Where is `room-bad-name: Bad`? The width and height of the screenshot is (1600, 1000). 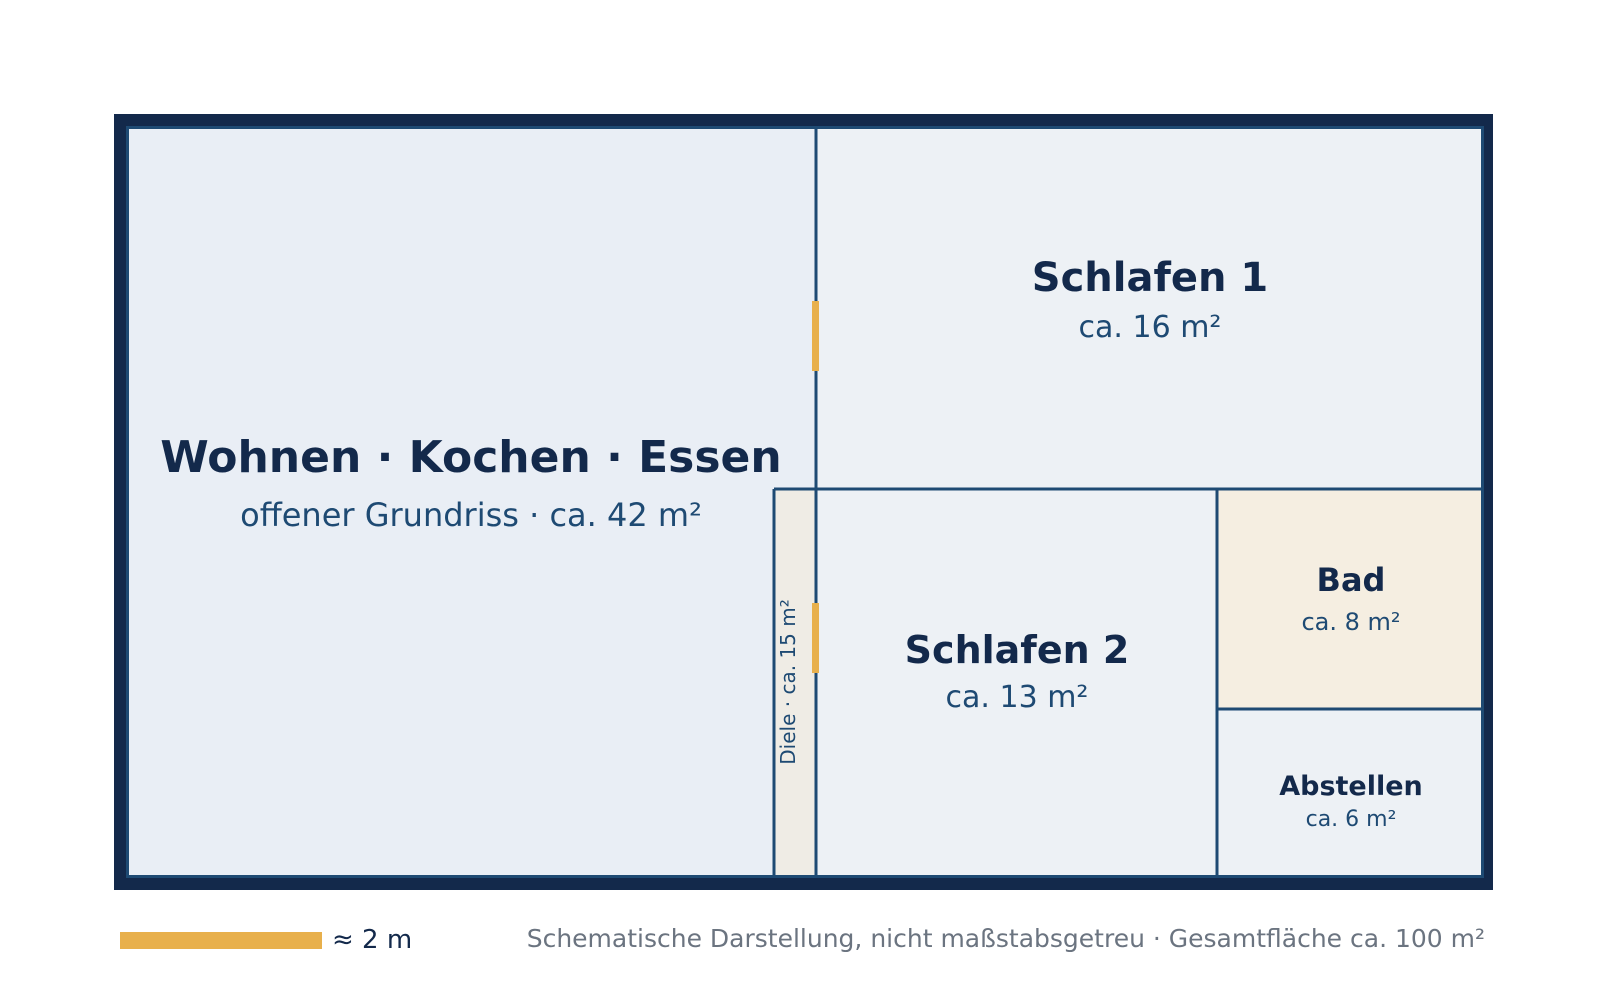 room-bad-name: Bad is located at coordinates (1351, 580).